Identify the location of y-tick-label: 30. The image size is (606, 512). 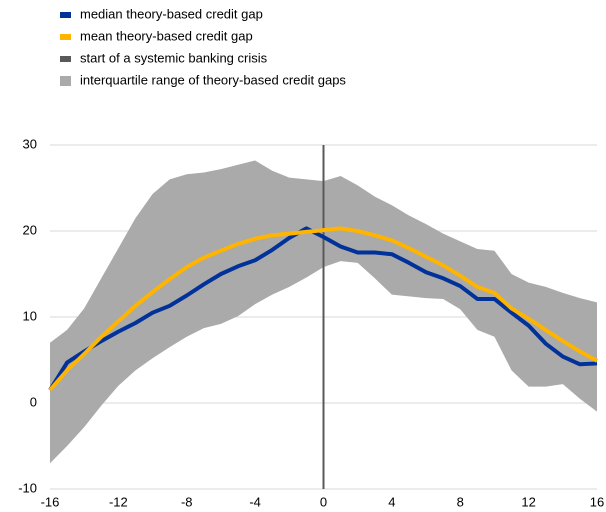
(30, 143).